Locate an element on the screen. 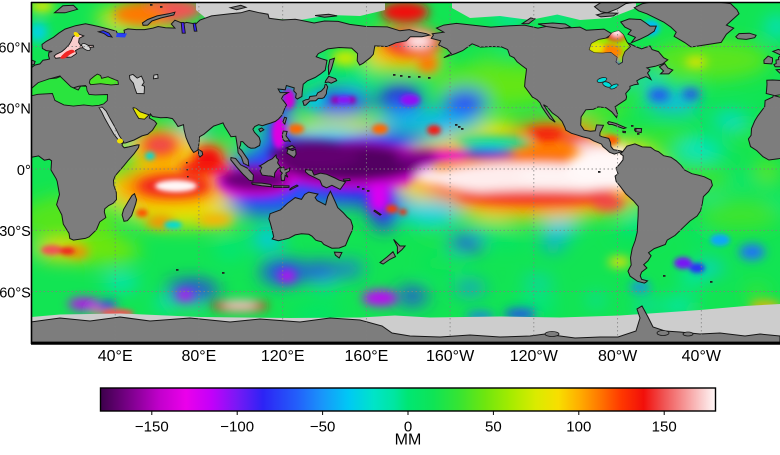 Image resolution: width=780 pixels, height=455 pixels. svg-text: 150 is located at coordinates (664, 427).